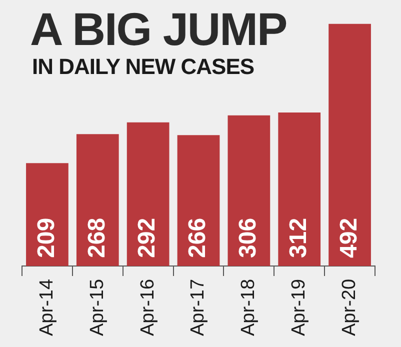 Image resolution: width=401 pixels, height=347 pixels. I want to click on x-tick-label: Apr-14, so click(47, 307).